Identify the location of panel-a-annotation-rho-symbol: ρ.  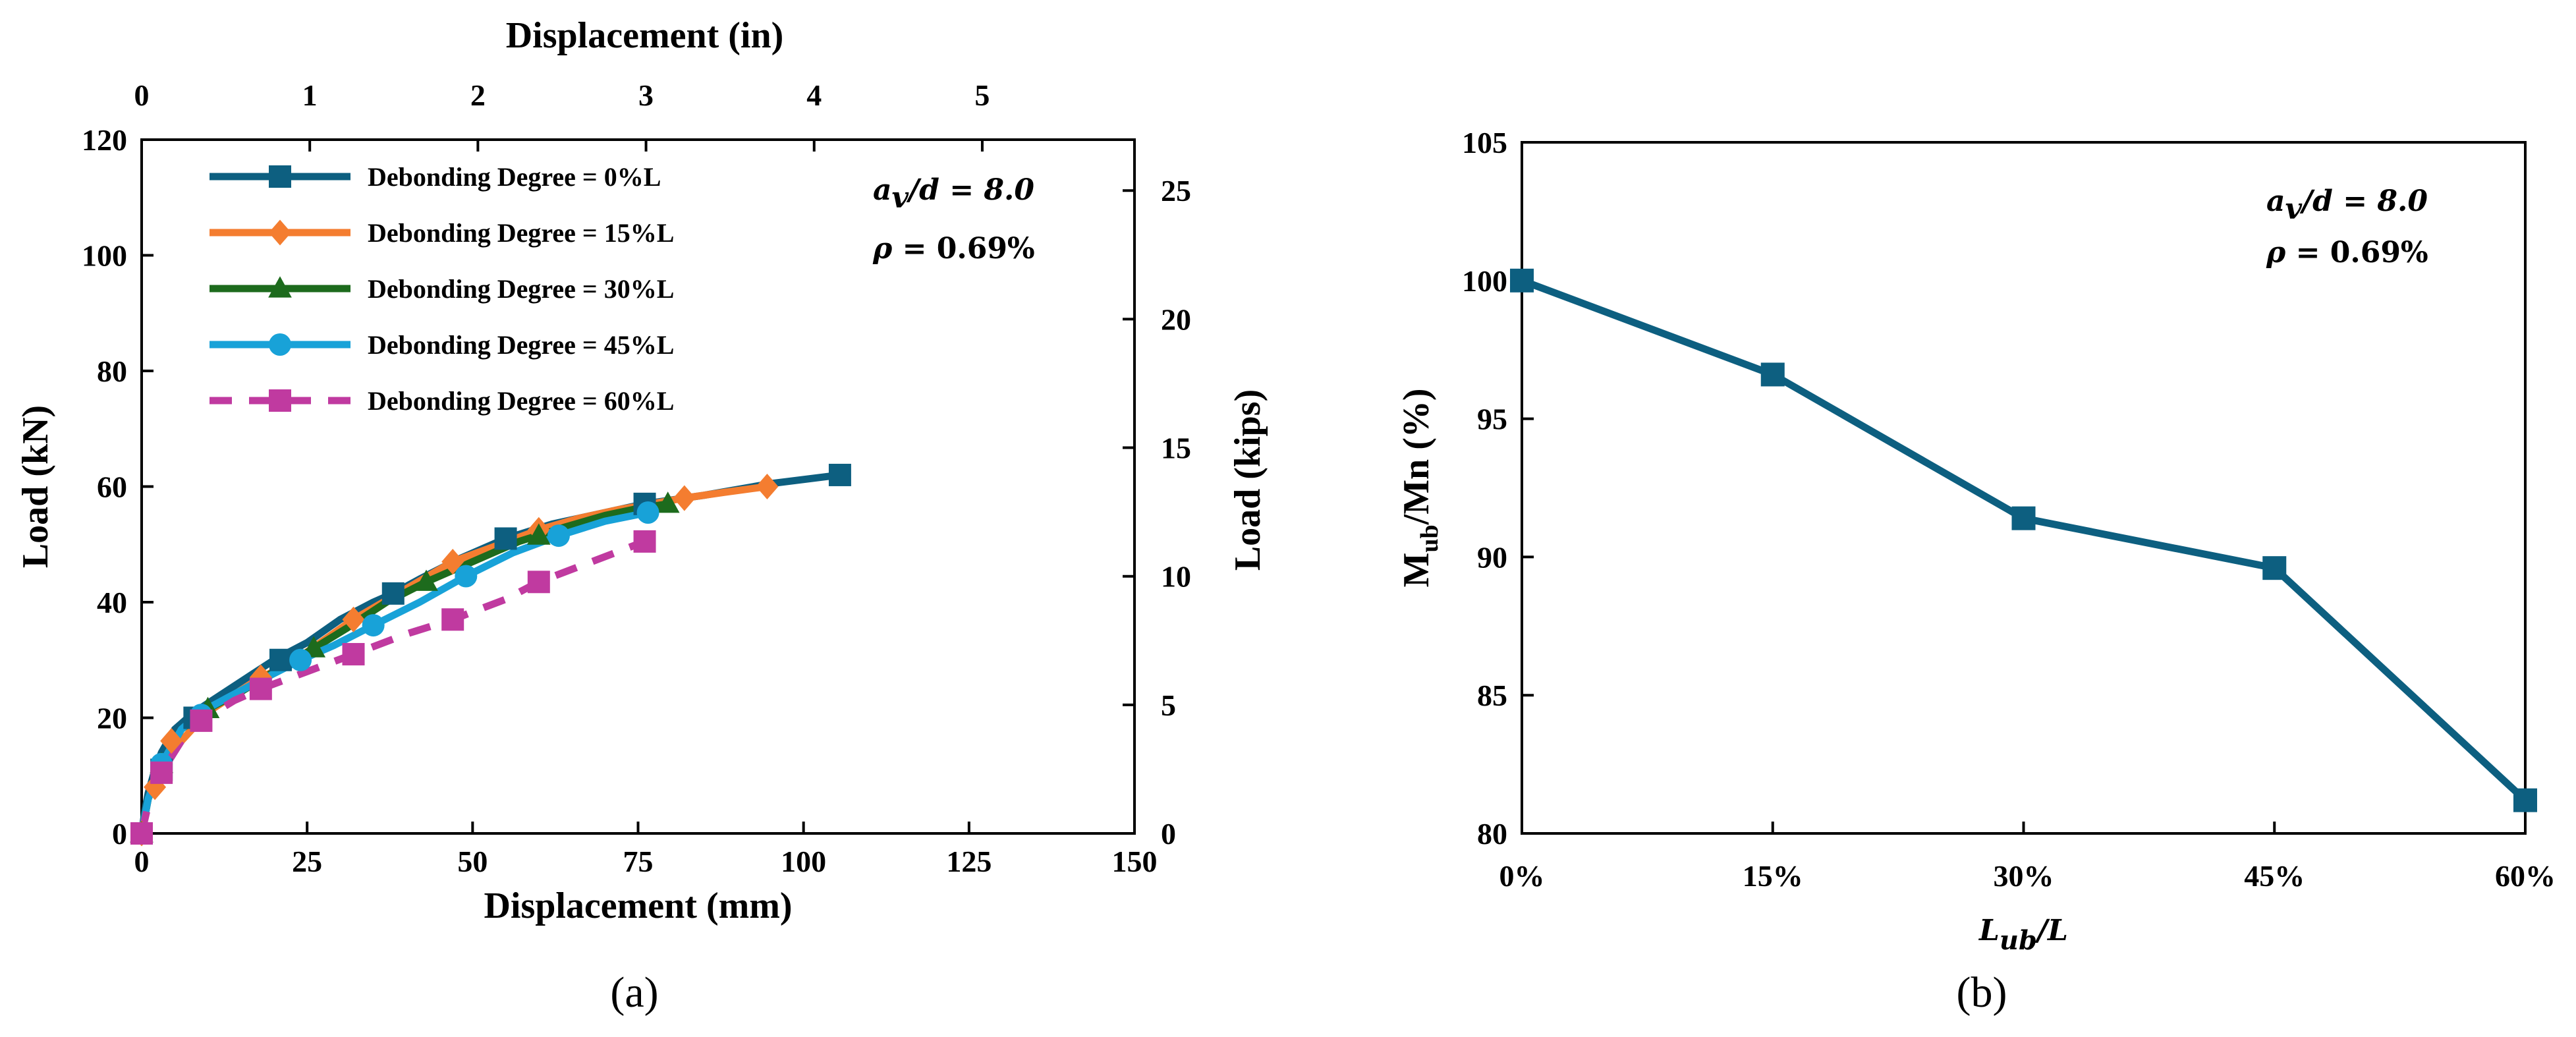
(882, 249).